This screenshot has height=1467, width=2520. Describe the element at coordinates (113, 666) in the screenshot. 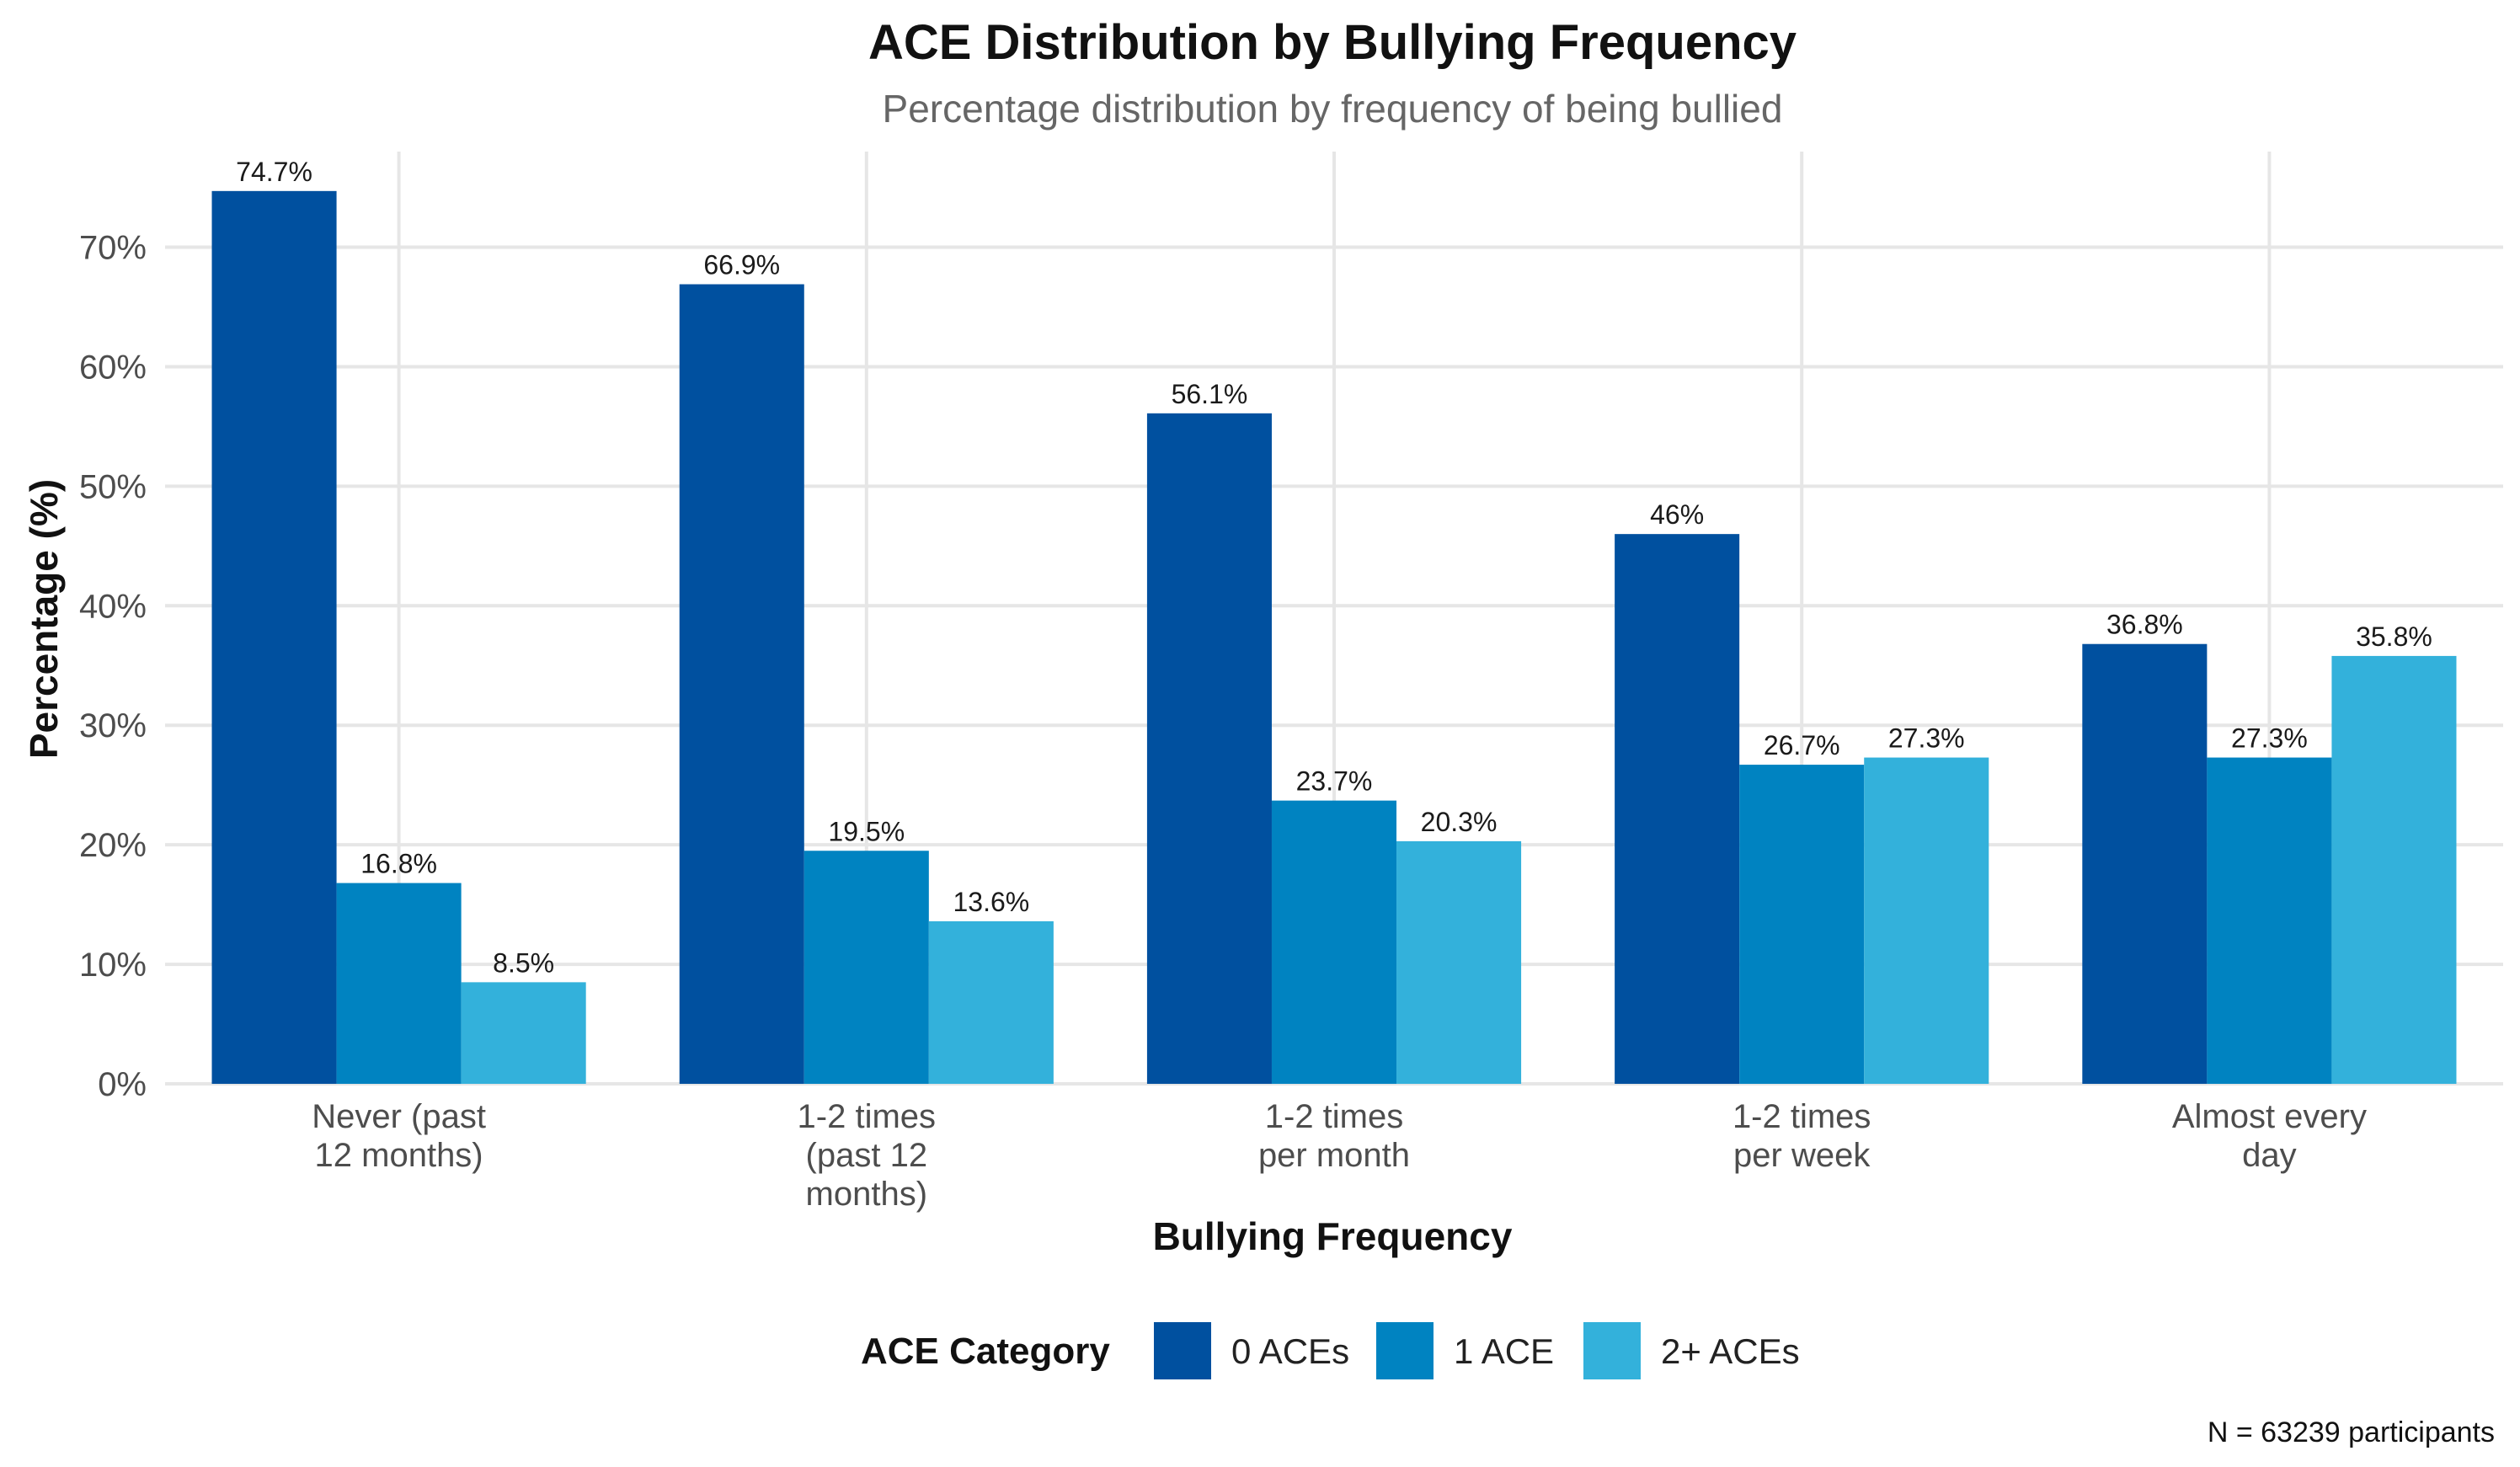

I see `y-axis: 0% 10% 20% 30% 40% 50% 60% 70%` at that location.